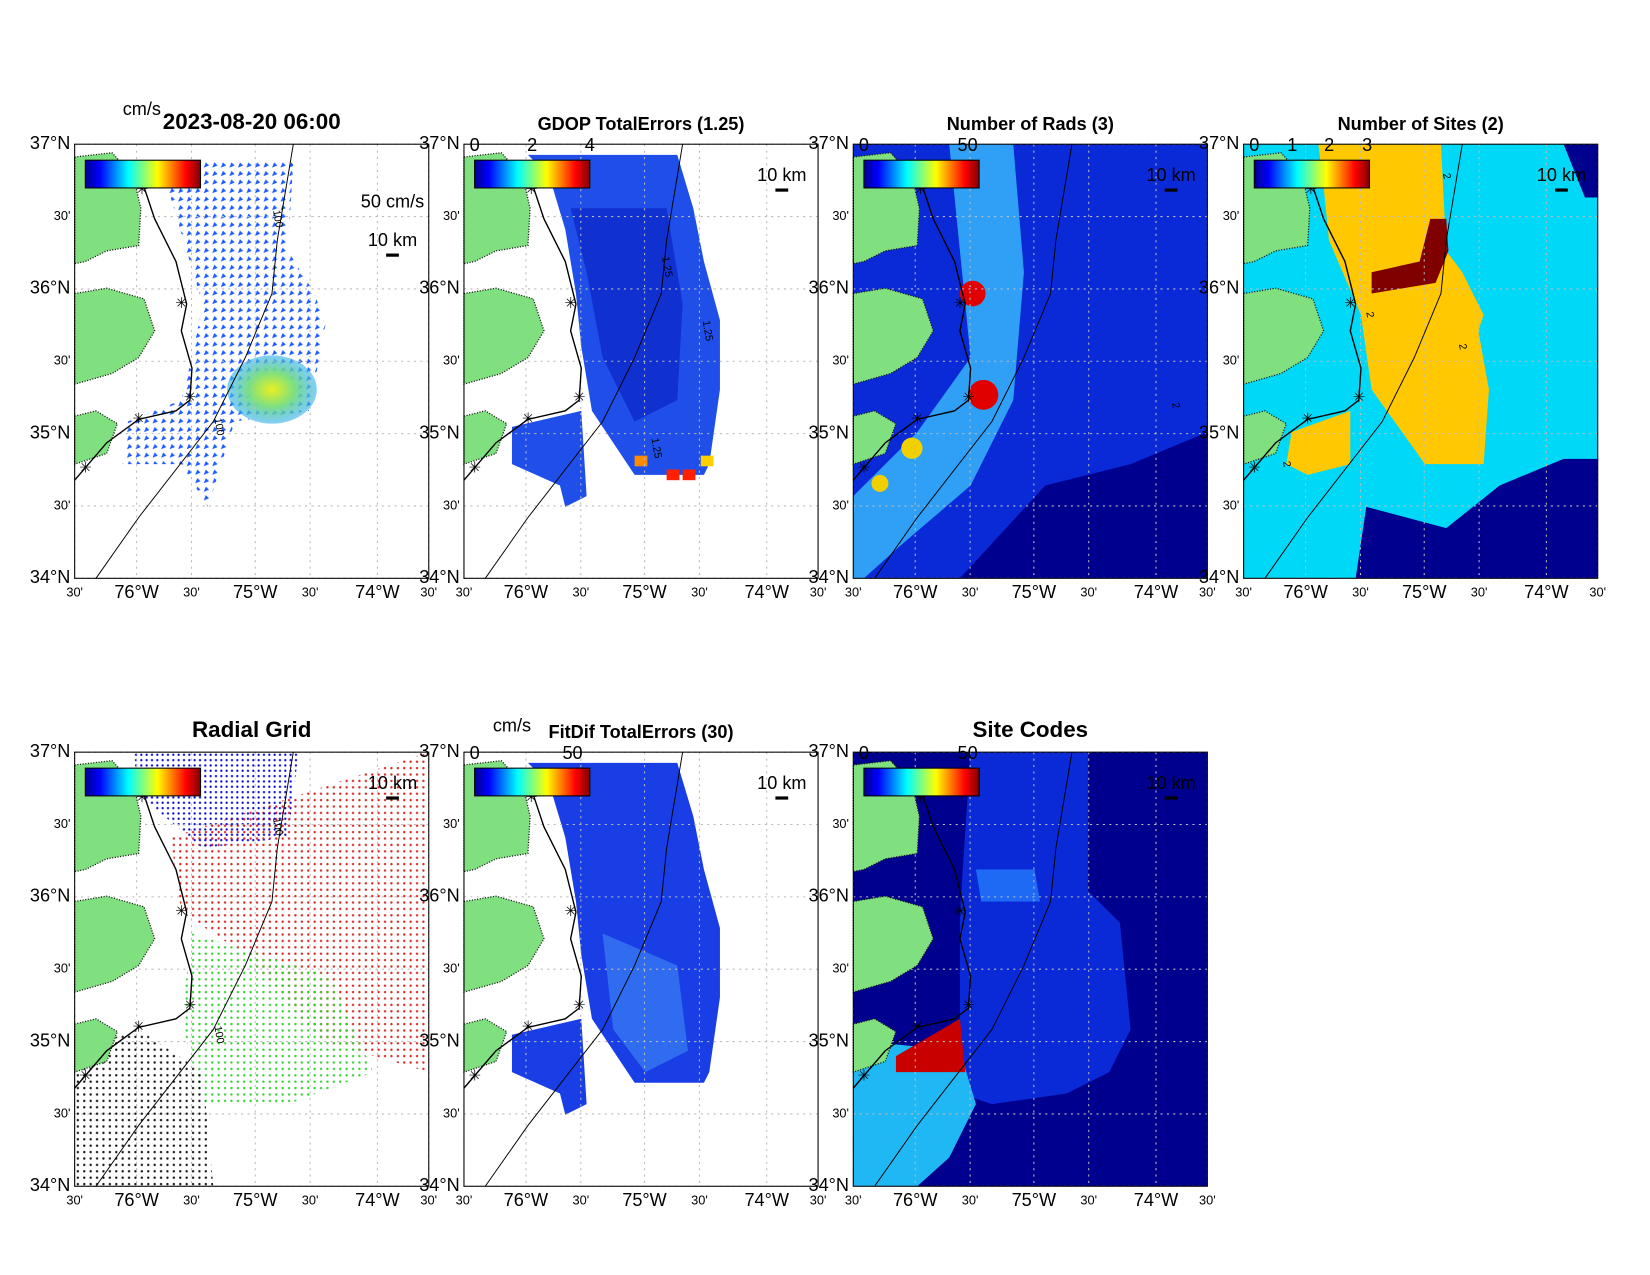  What do you see at coordinates (532, 145) in the screenshot?
I see `colorbar-tick: 2` at bounding box center [532, 145].